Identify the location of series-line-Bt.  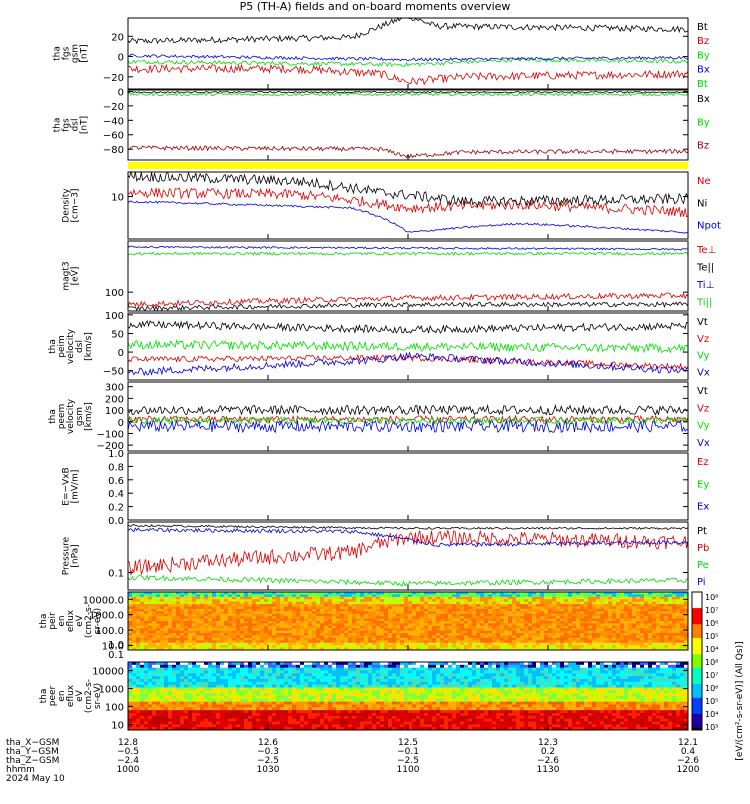
(408, 30).